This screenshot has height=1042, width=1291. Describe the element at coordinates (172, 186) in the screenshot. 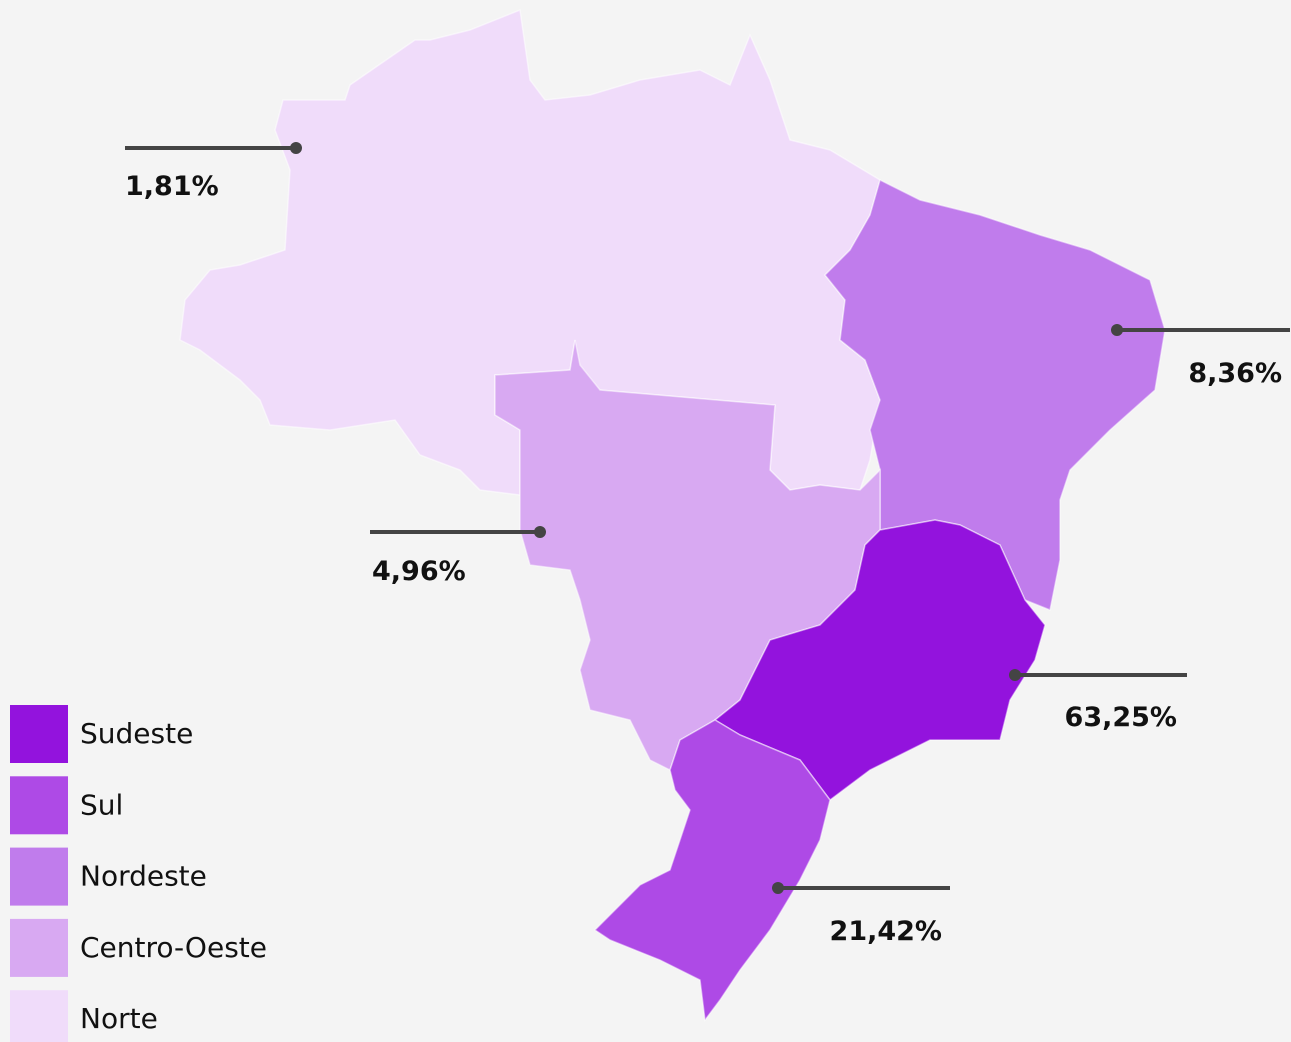

I see `region-percent: 1,81%` at that location.